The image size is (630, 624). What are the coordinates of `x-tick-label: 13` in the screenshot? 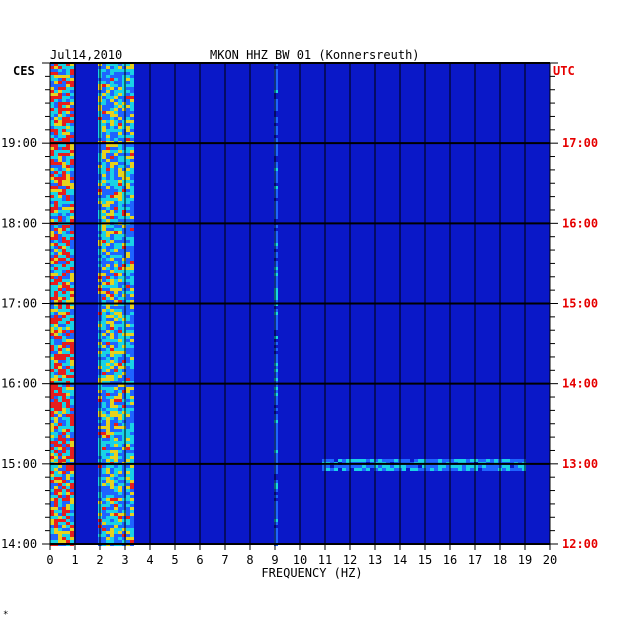 It's located at (375, 560).